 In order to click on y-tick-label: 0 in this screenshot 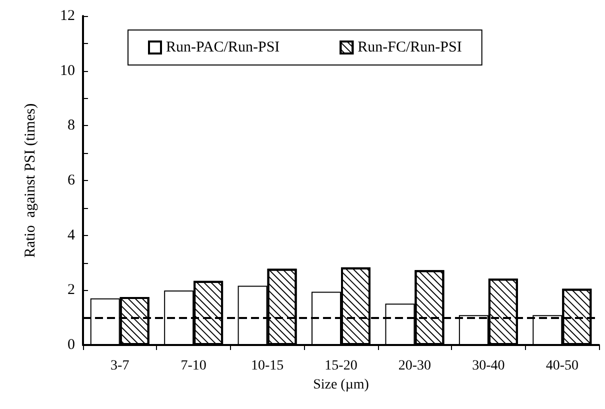, I will do `click(71, 345)`.